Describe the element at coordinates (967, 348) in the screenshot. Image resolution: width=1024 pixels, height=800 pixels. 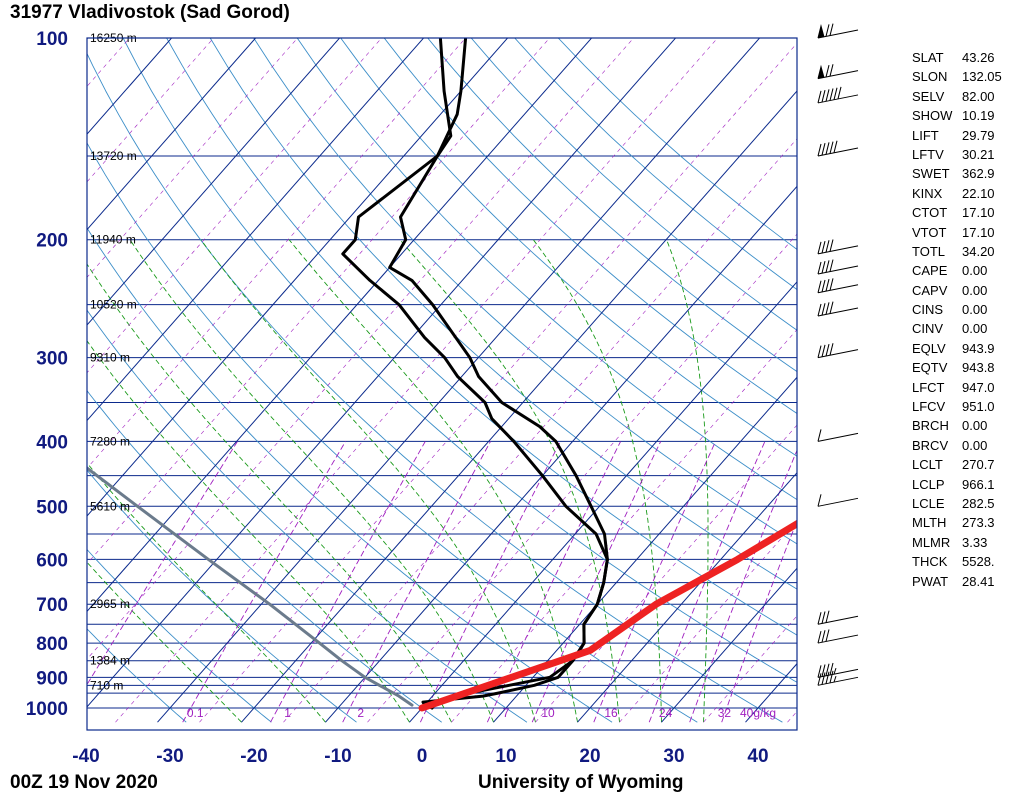
I see `index-row: EQLV 943.9` at that location.